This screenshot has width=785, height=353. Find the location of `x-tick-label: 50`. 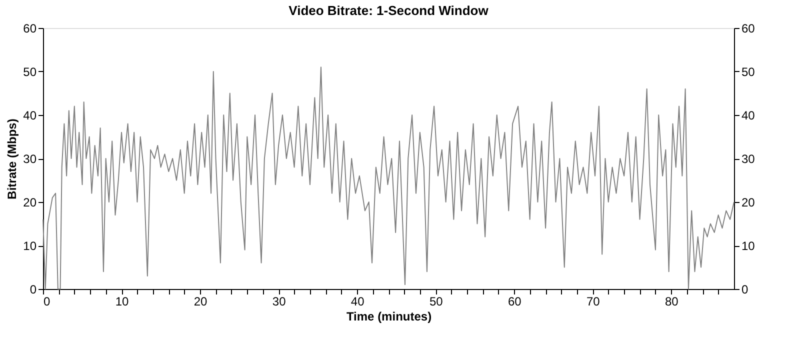

x-tick-label: 50 is located at coordinates (436, 301).